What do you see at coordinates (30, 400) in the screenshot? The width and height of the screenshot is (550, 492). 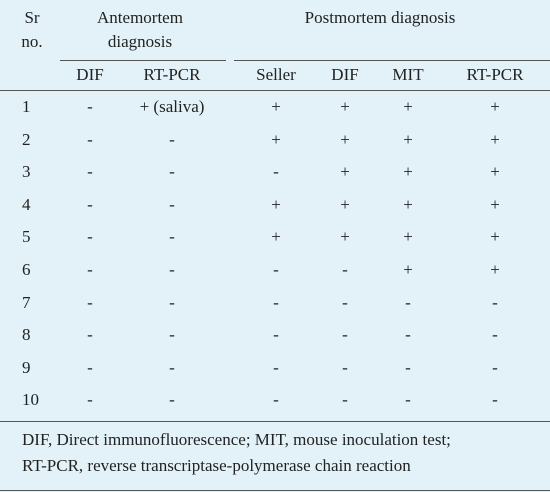 I see `row-number: 10` at bounding box center [30, 400].